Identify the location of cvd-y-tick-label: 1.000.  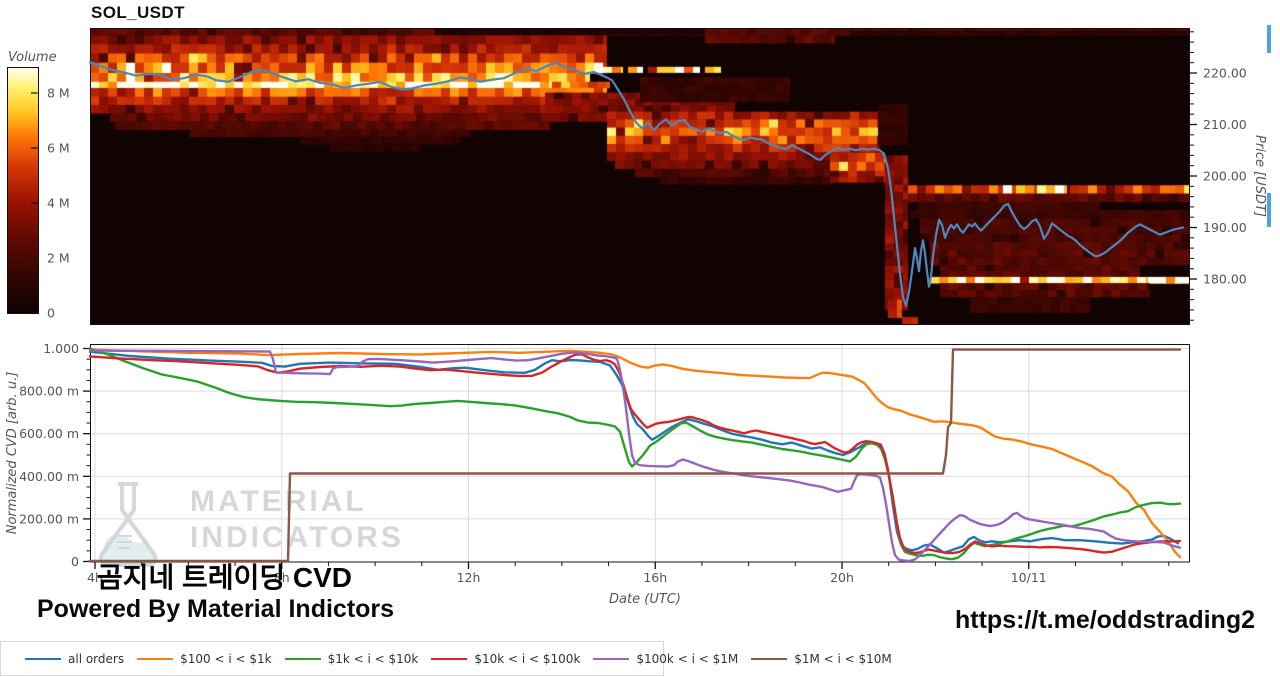
(61, 348).